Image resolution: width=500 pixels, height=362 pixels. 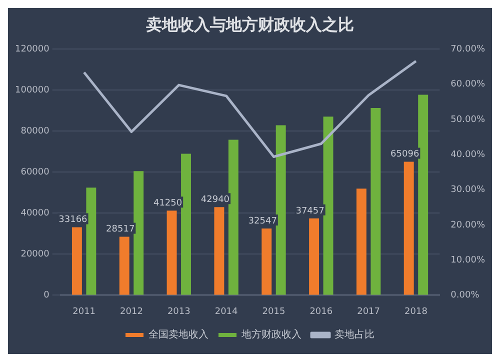 What do you see at coordinates (271, 334) in the screenshot?
I see `legend-label: 地方财政收入` at bounding box center [271, 334].